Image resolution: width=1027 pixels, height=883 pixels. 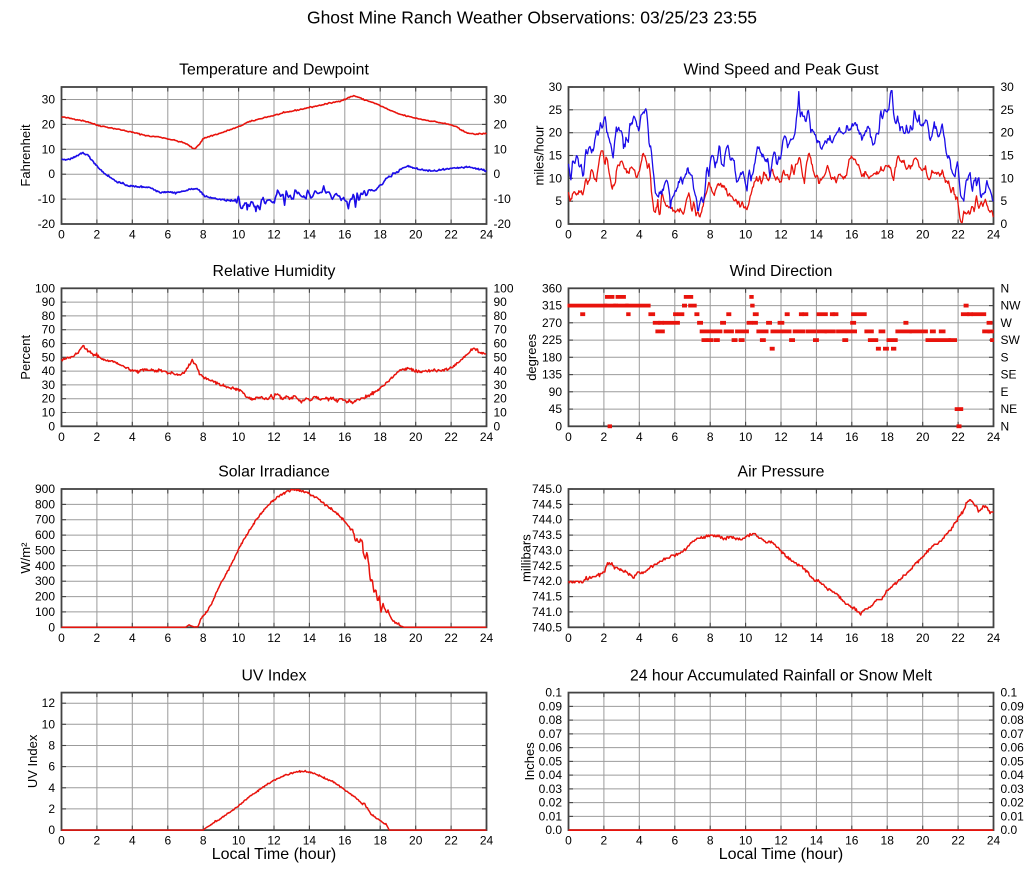 I want to click on svg-text: 743.0, so click(x=547, y=551).